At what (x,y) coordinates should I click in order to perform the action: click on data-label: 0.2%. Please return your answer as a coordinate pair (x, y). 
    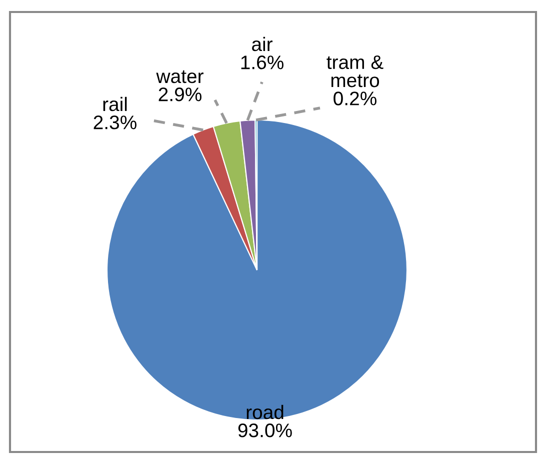
    Looking at the image, I should click on (355, 99).